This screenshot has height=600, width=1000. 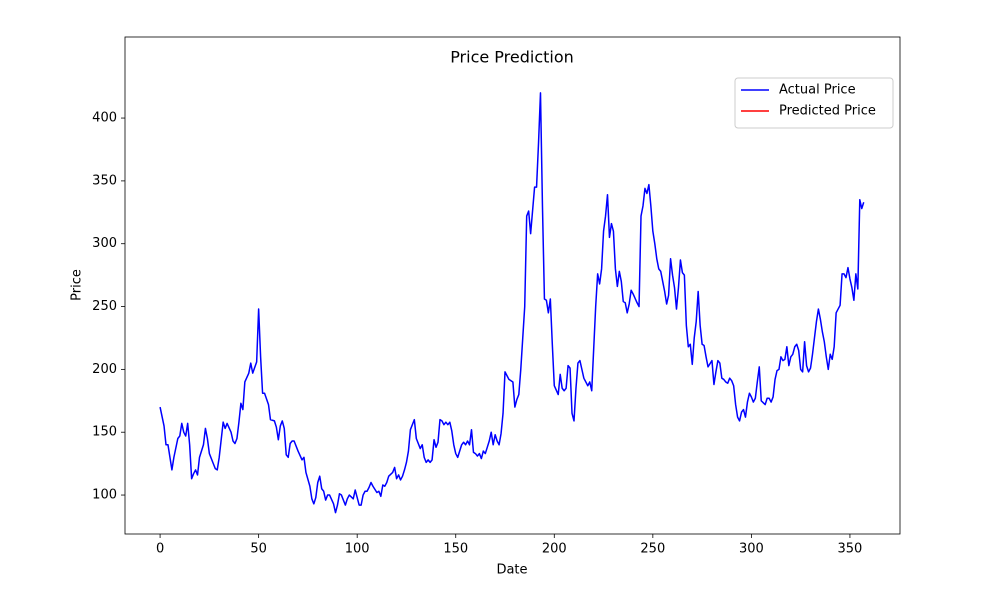 I want to click on y-tick-label: 150, so click(x=104, y=432).